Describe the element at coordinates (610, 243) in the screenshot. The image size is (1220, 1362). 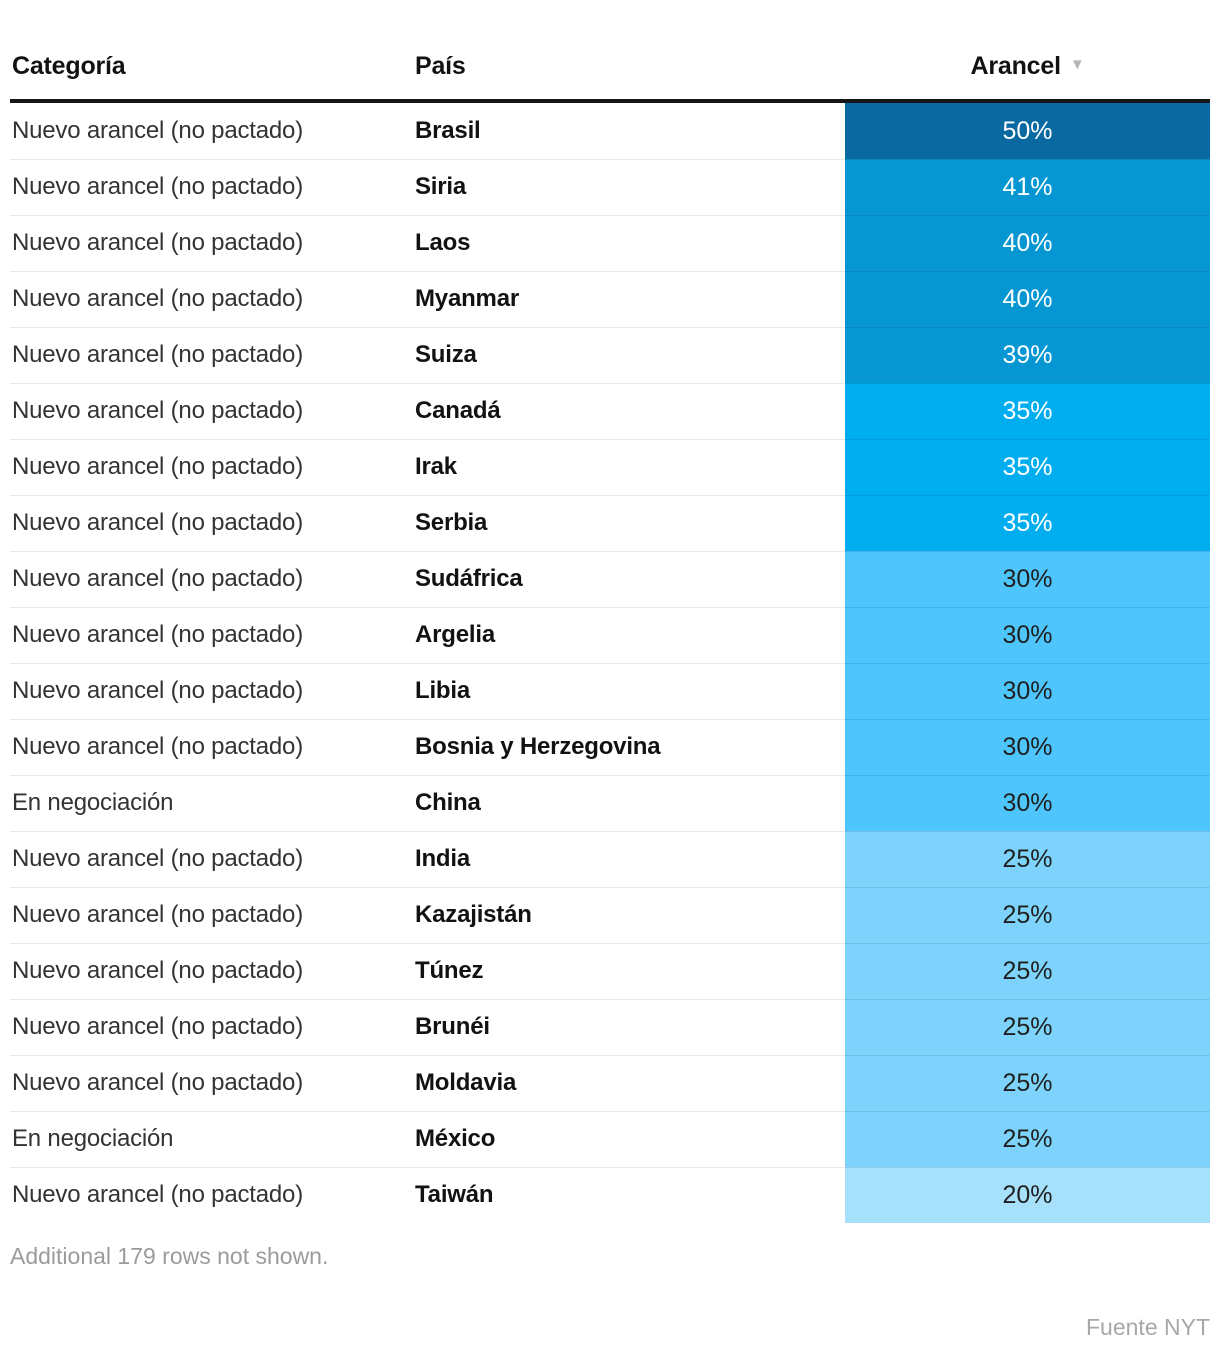
I see `table-row: Nuevo arancel (no pactado) Laos 40%` at that location.